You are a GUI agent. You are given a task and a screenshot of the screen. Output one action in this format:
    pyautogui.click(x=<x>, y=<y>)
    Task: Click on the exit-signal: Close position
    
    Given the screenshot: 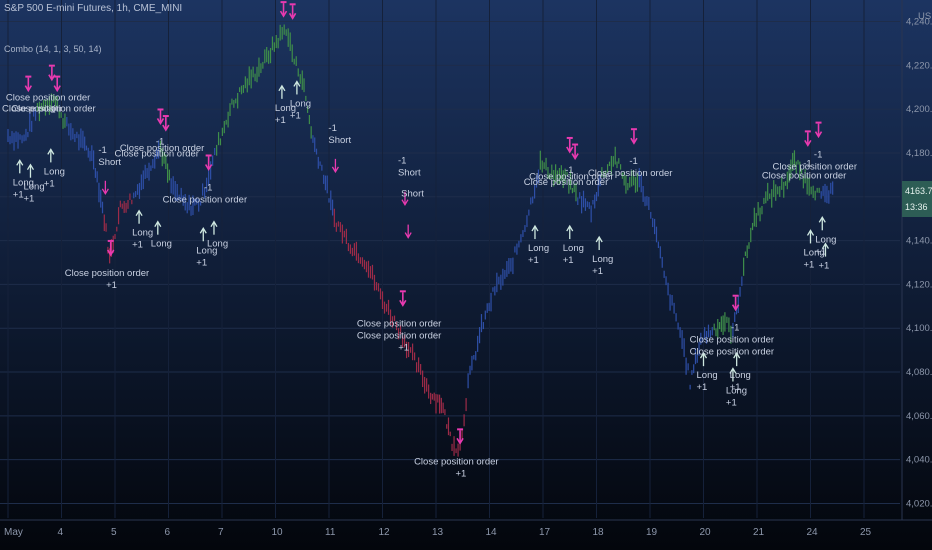 What is the action you would take?
    pyautogui.click(x=32, y=95)
    